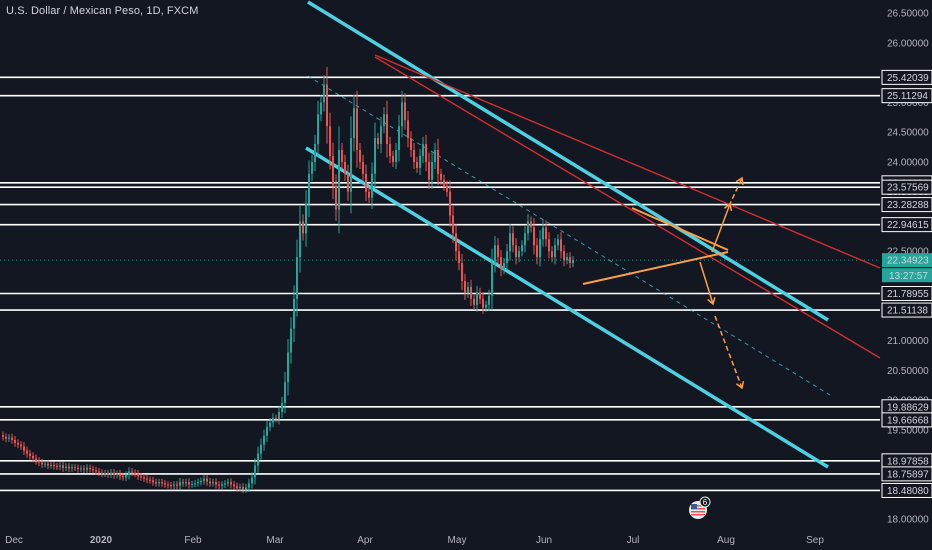 The height and width of the screenshot is (550, 932). Describe the element at coordinates (908, 474) in the screenshot. I see `level-price-label: 18.75897` at that location.